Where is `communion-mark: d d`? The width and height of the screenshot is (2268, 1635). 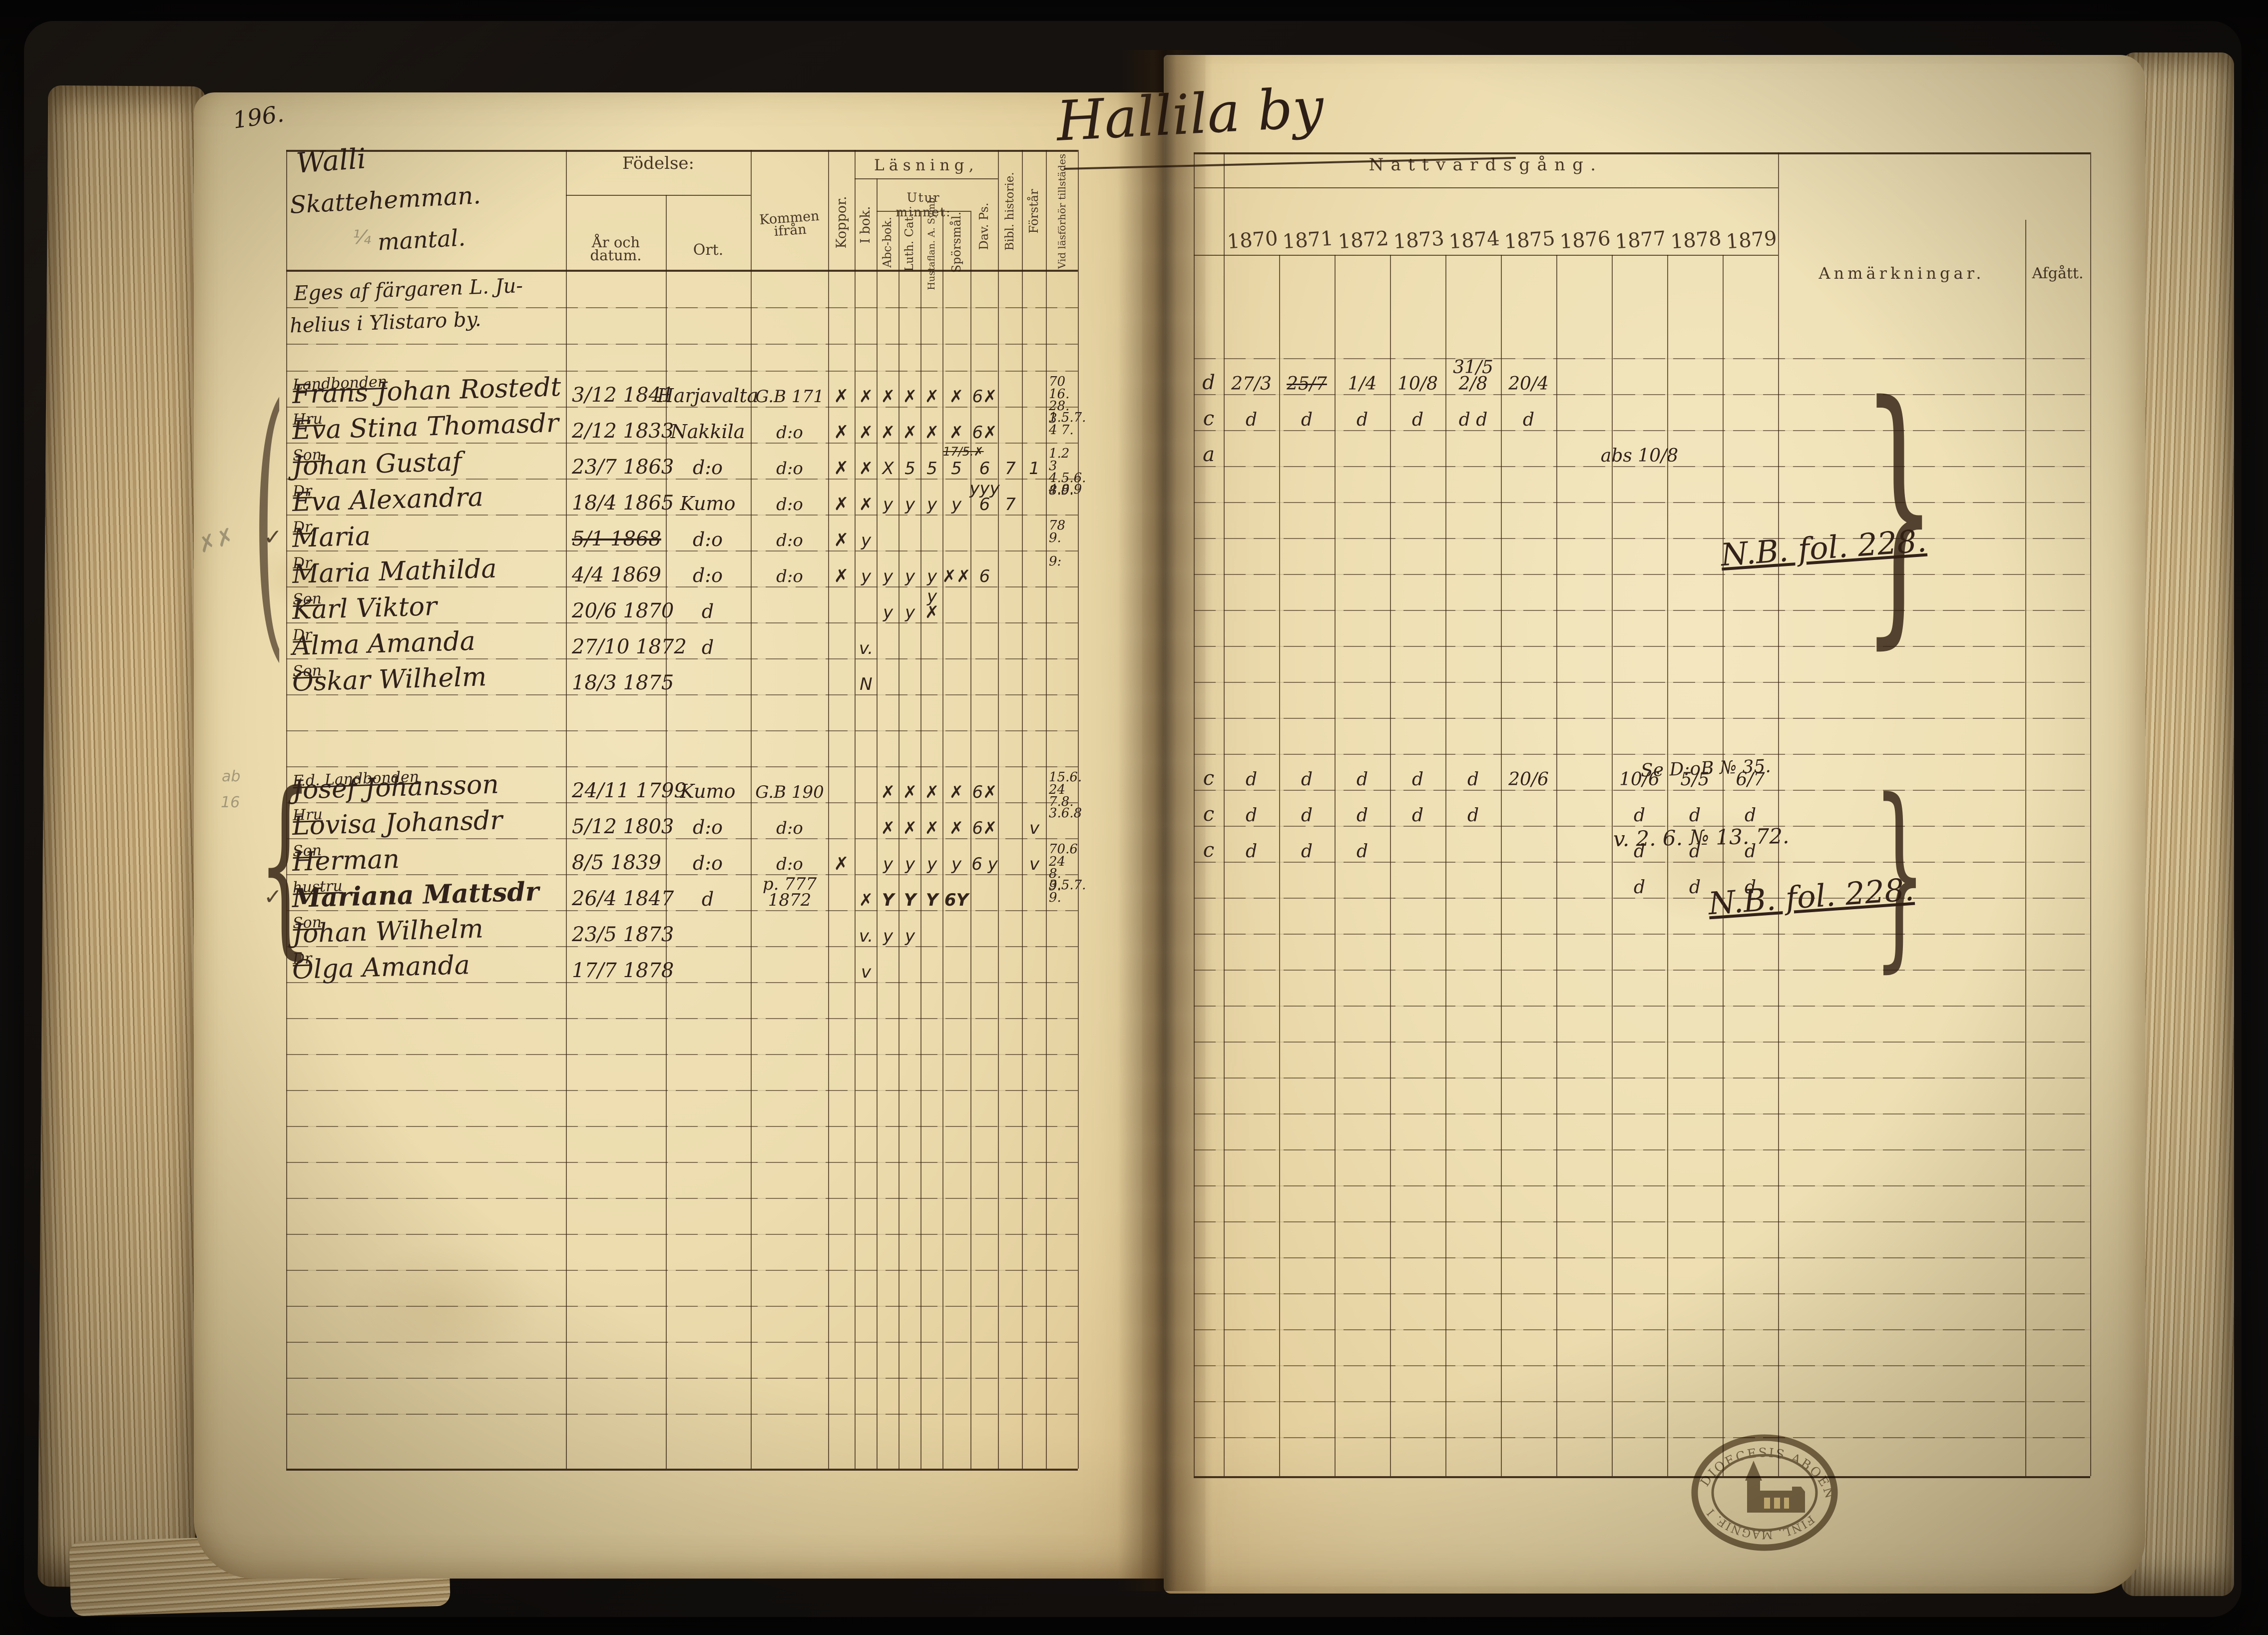 communion-mark: d d is located at coordinates (1473, 419).